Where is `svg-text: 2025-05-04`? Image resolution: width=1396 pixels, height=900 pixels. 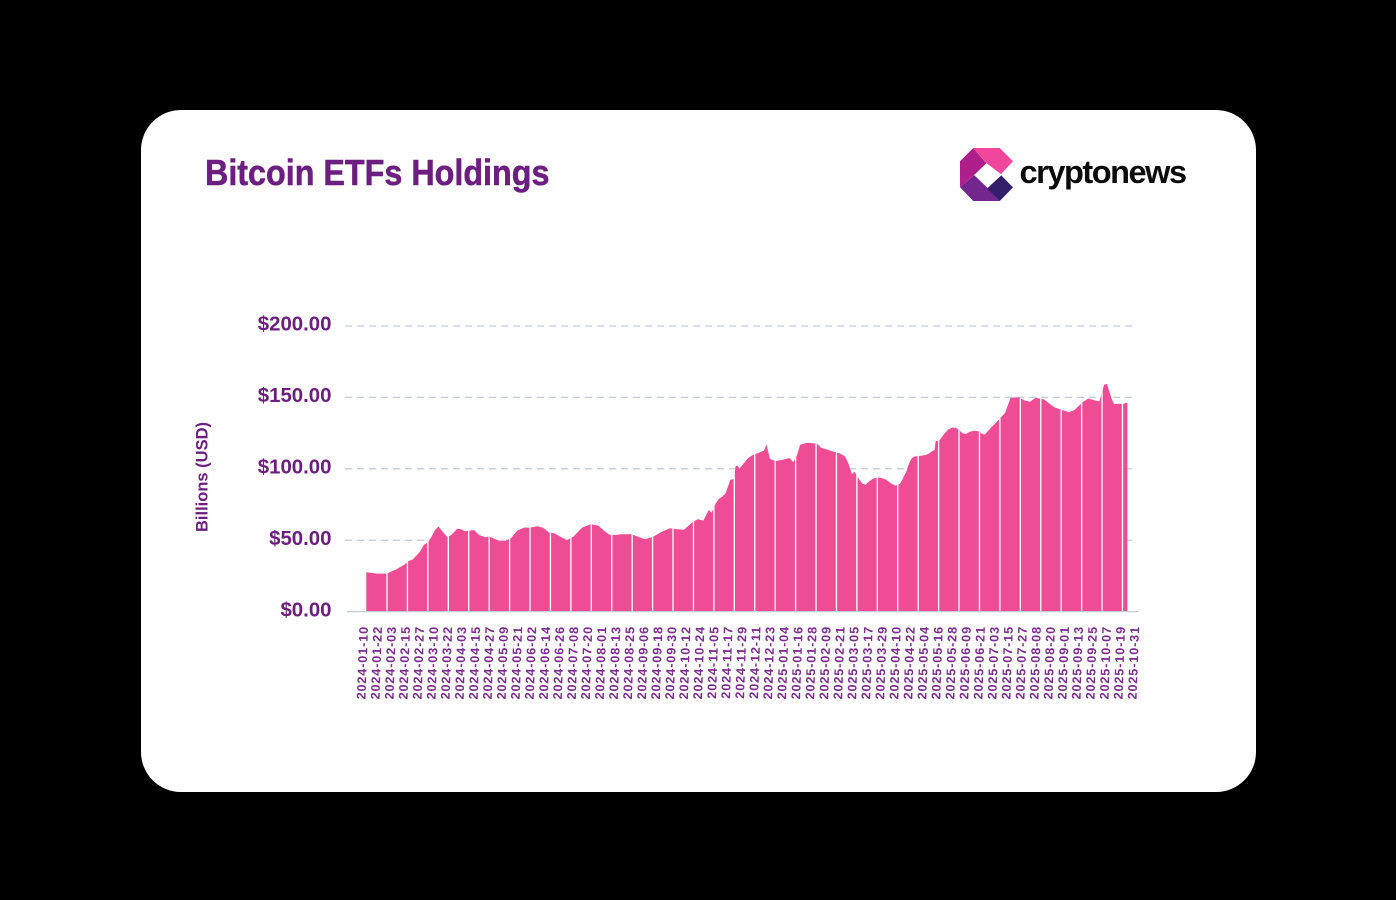 svg-text: 2025-05-04 is located at coordinates (923, 663).